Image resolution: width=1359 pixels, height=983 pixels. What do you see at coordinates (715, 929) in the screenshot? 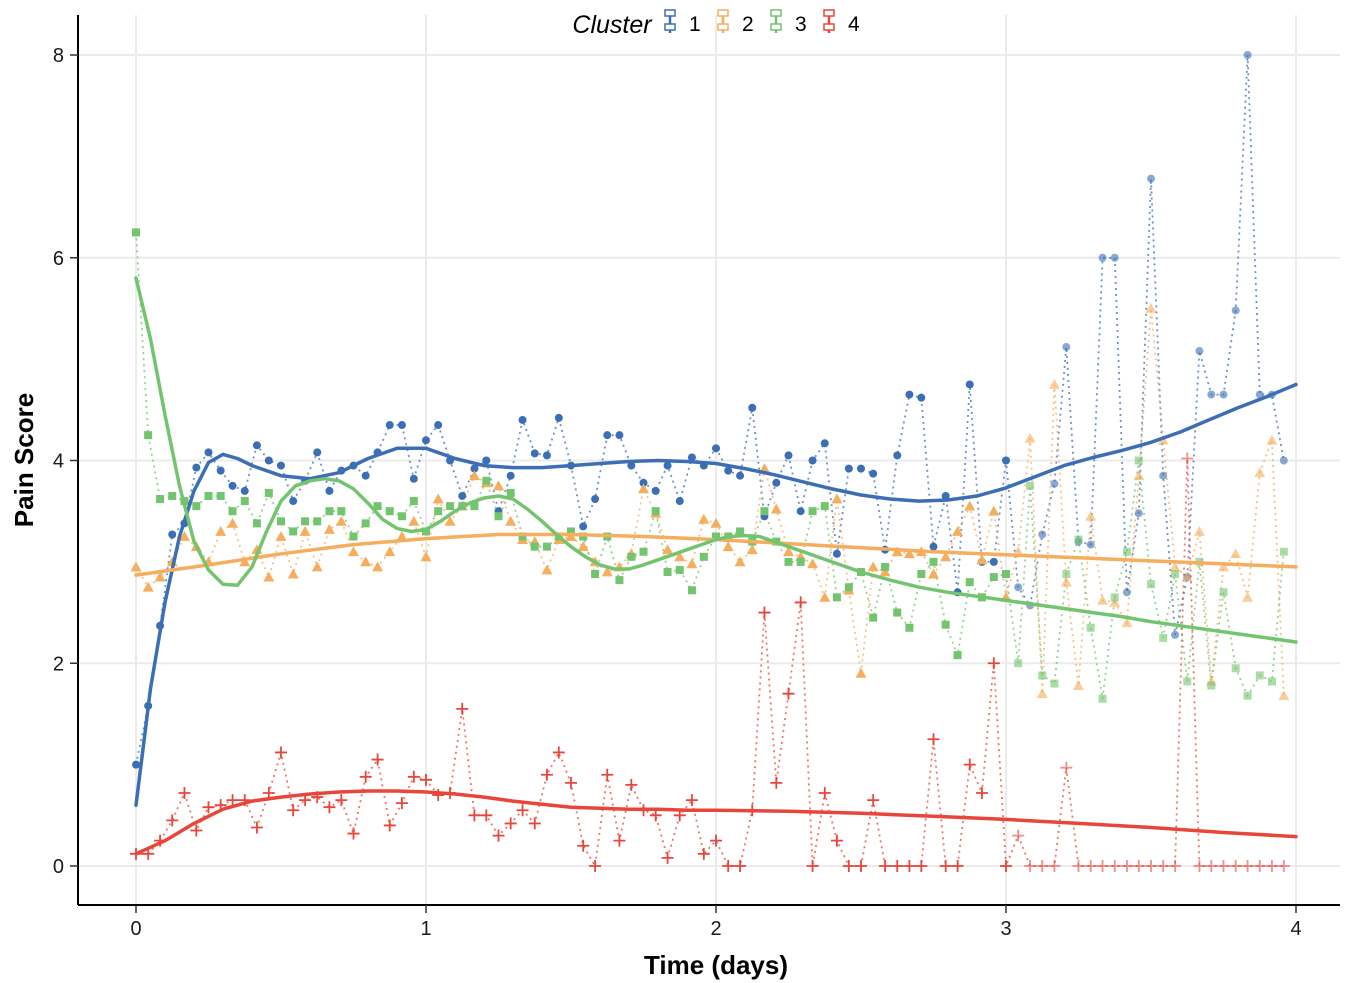
I see `x-tick-label: 2` at bounding box center [715, 929].